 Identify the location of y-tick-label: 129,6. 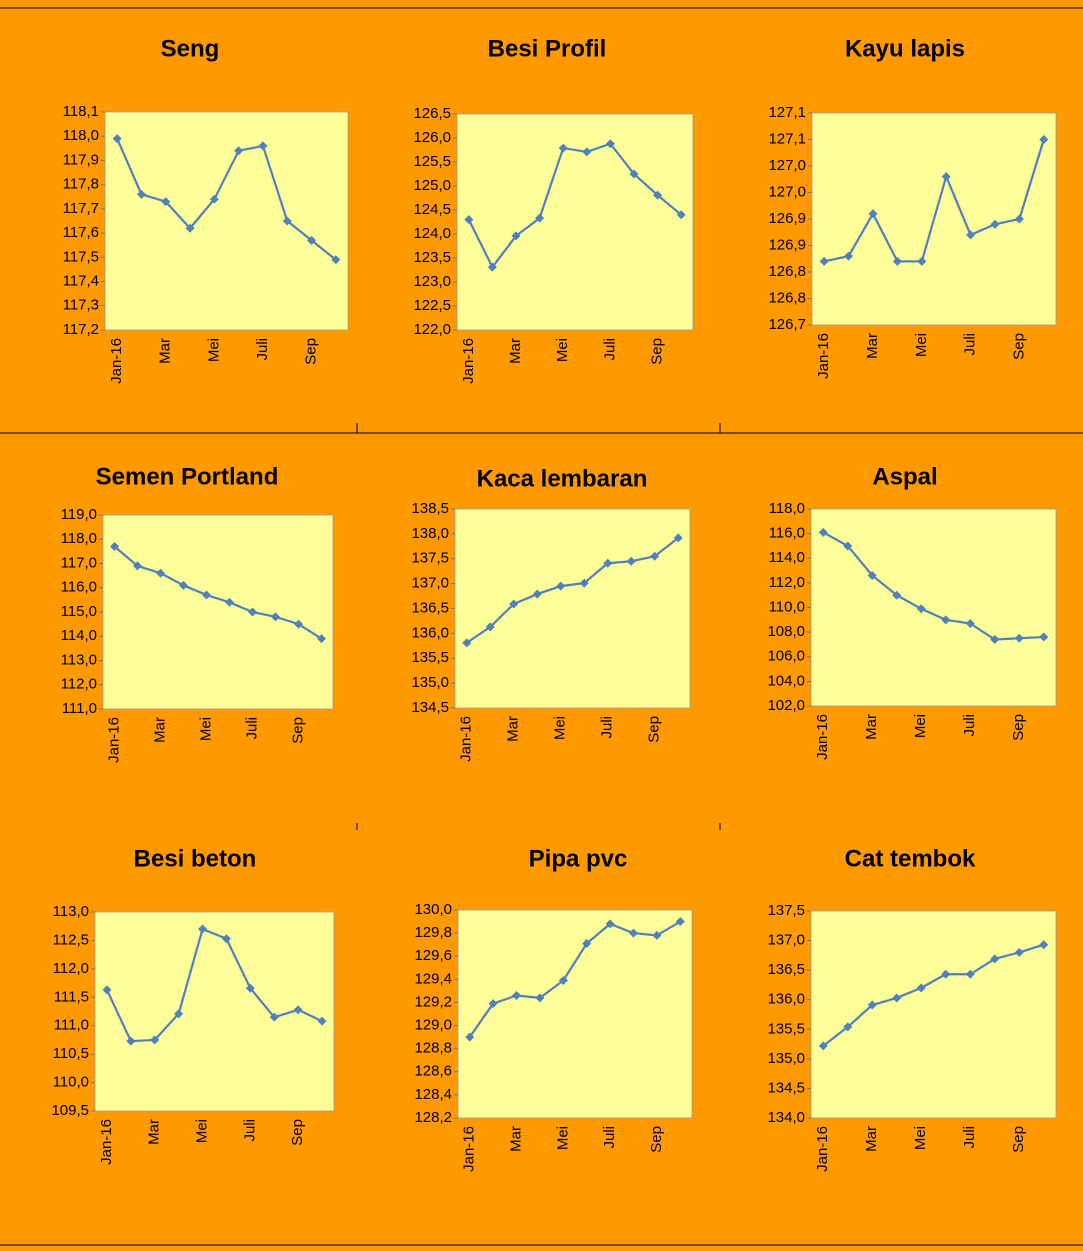
(433, 955).